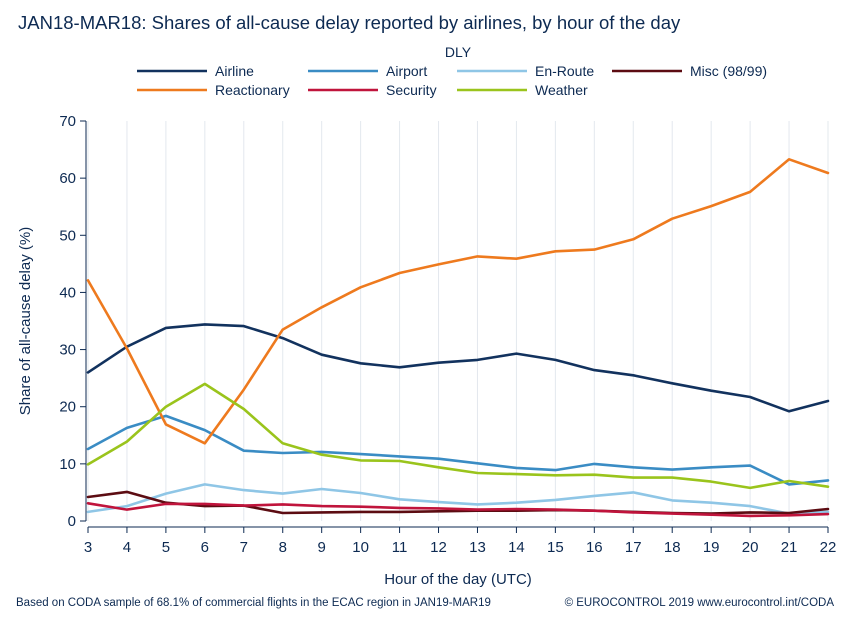 The width and height of the screenshot is (850, 623). Describe the element at coordinates (67, 407) in the screenshot. I see `y-tick-label: 20` at that location.